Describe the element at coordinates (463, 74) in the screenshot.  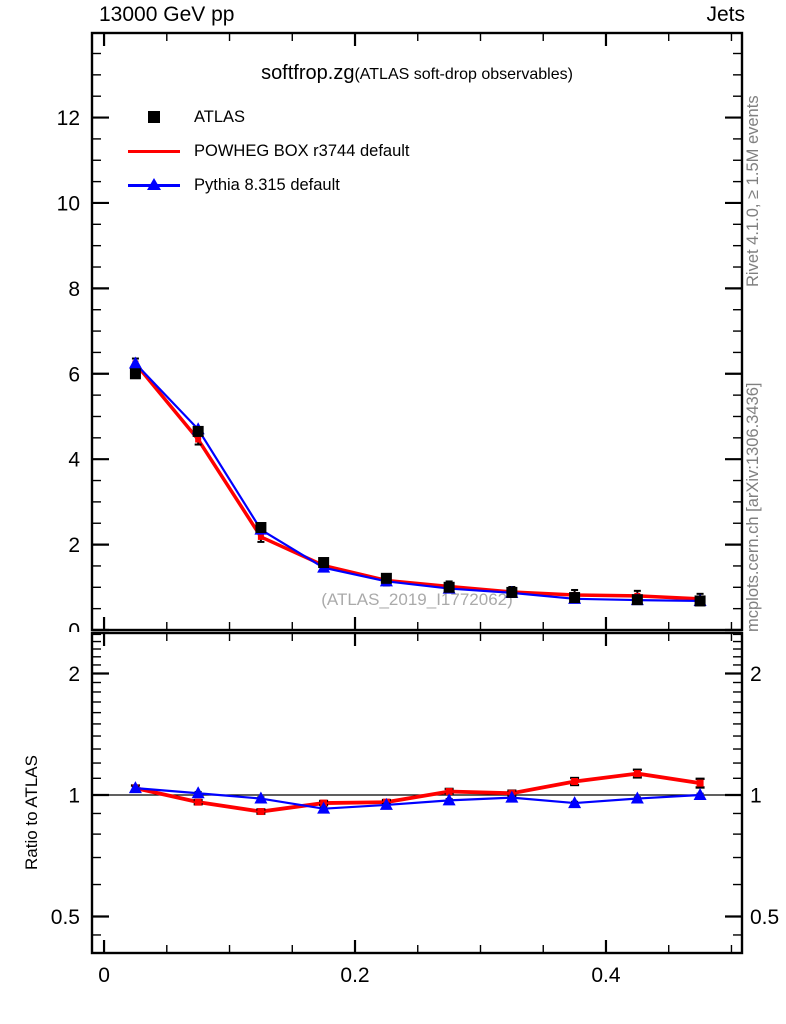
I see `observable-subtitle: (ATLAS soft-drop observables)` at that location.